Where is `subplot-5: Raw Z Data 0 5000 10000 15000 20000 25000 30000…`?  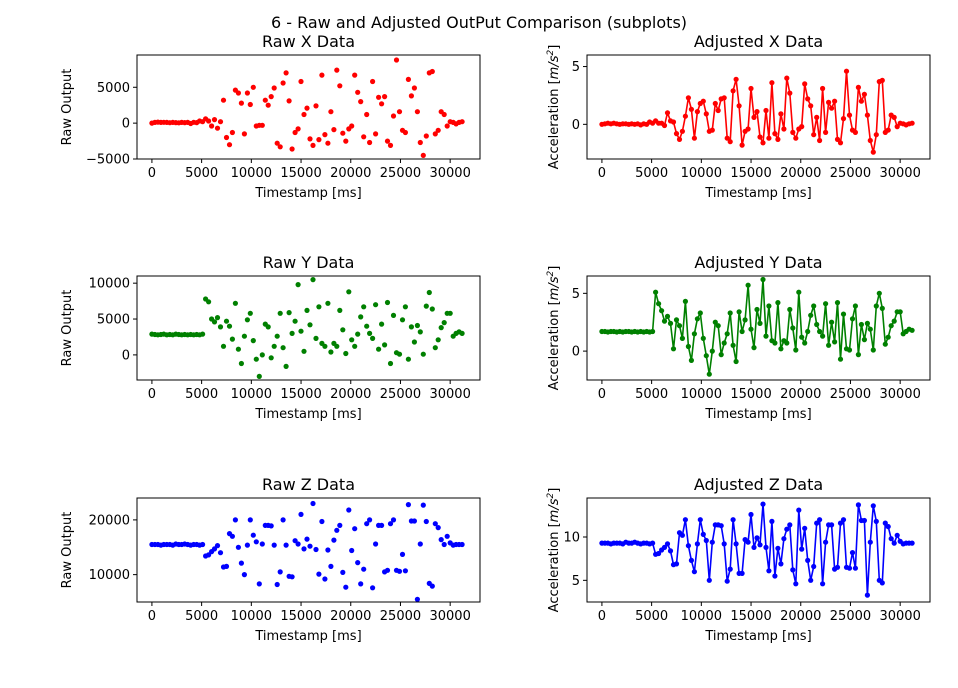
subplot-5: Raw Z Data 0 5000 10000 15000 20000 25000 30000… is located at coordinates (270, 559).